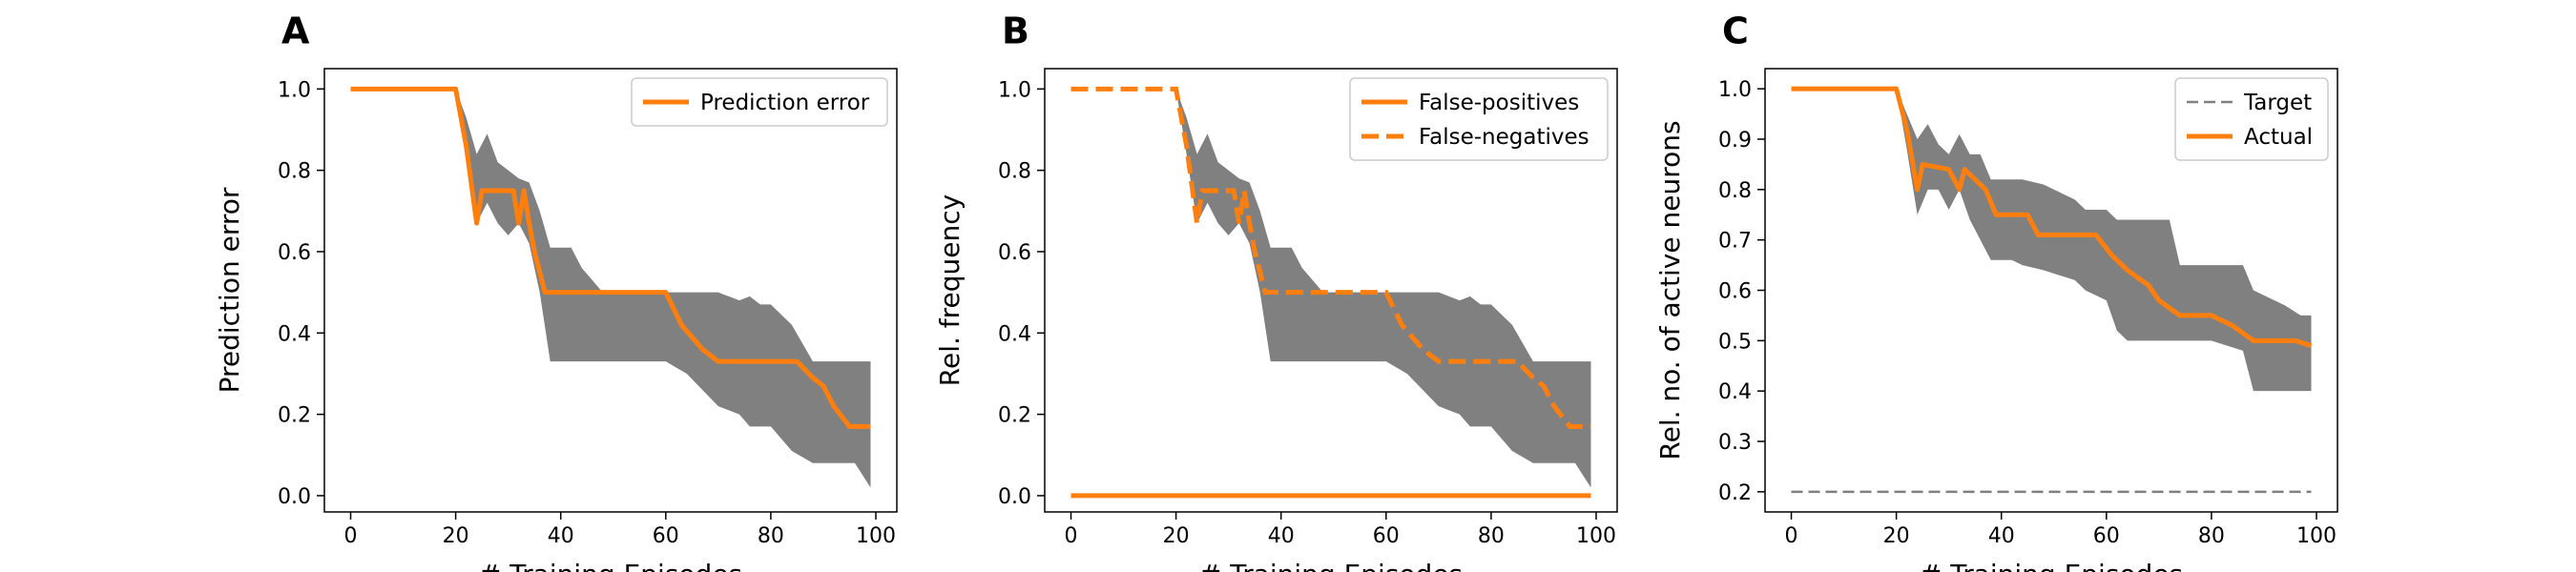 Image resolution: width=2576 pixels, height=572 pixels. What do you see at coordinates (1735, 141) in the screenshot?
I see `y-tick-label: 0.9` at bounding box center [1735, 141].